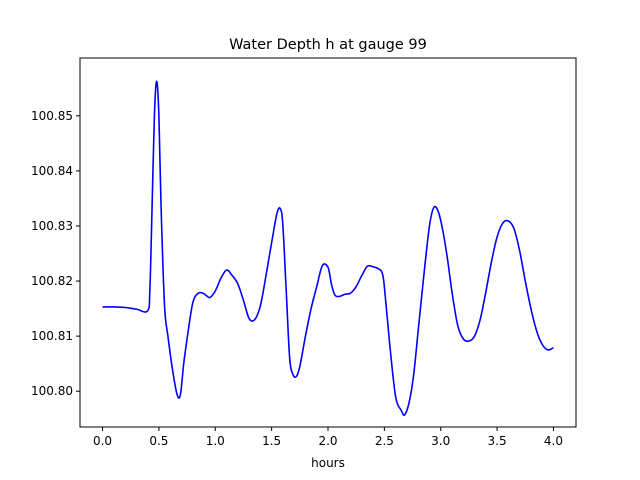 The width and height of the screenshot is (640, 480). Describe the element at coordinates (52, 391) in the screenshot. I see `y-tick-label: 100.80` at that location.